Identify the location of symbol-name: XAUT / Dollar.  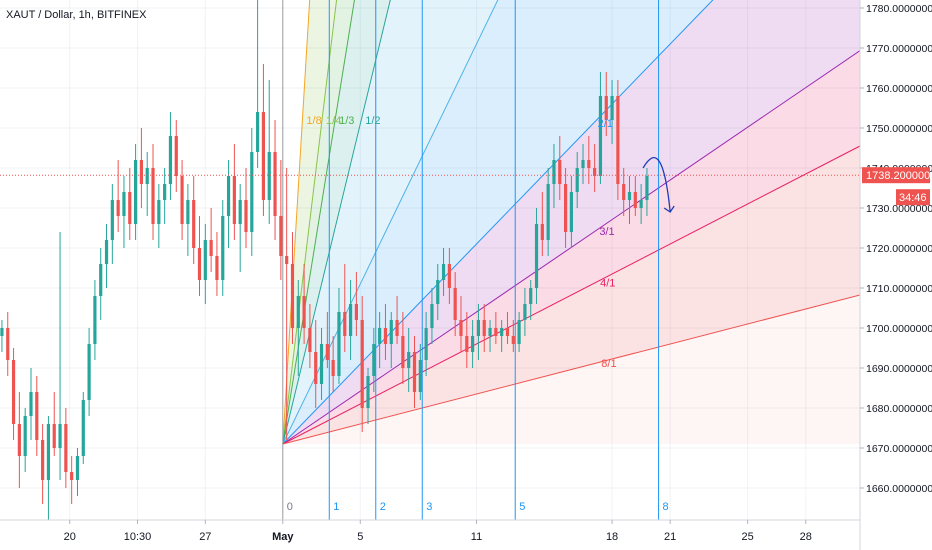
(39, 15).